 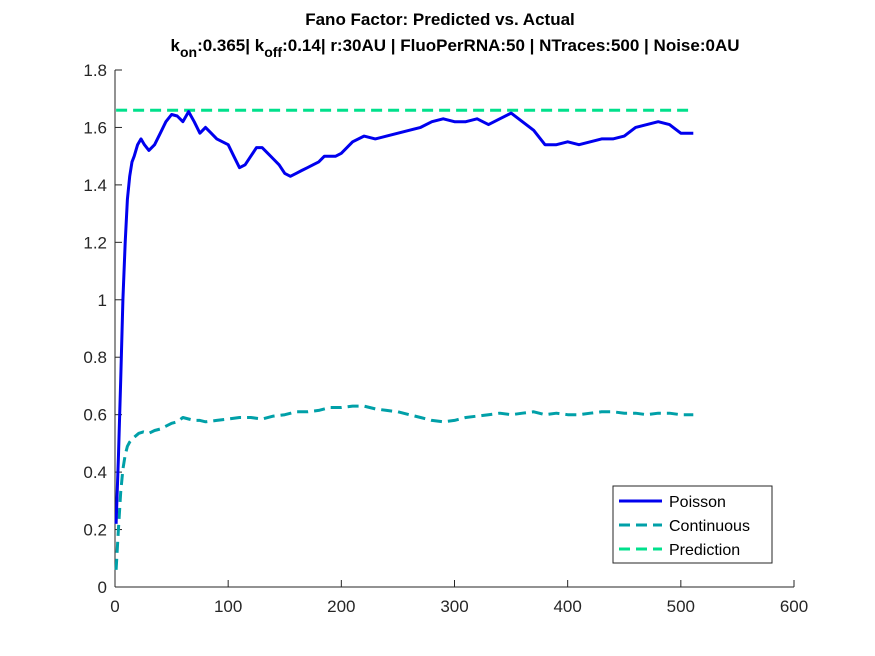 What do you see at coordinates (175, 45) in the screenshot?
I see `subtitle-k-on-label: k` at bounding box center [175, 45].